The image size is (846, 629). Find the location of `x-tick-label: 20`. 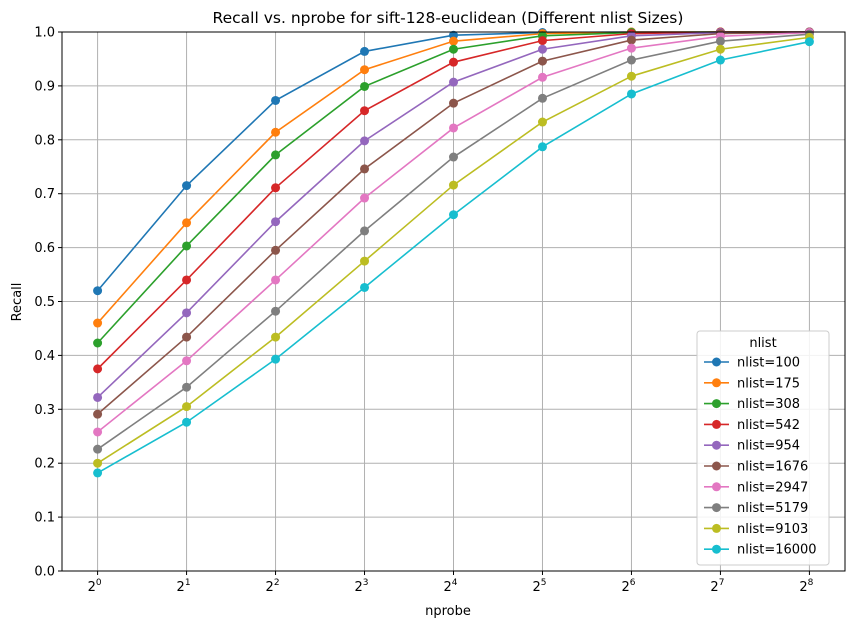

x-tick-label: 20 is located at coordinates (95, 586).